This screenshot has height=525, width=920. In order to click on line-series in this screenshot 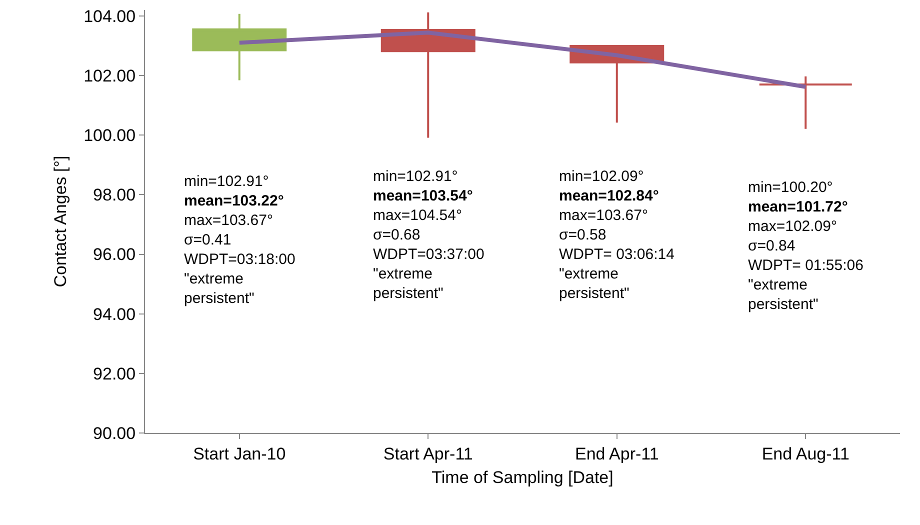, I will do `click(522, 59)`.